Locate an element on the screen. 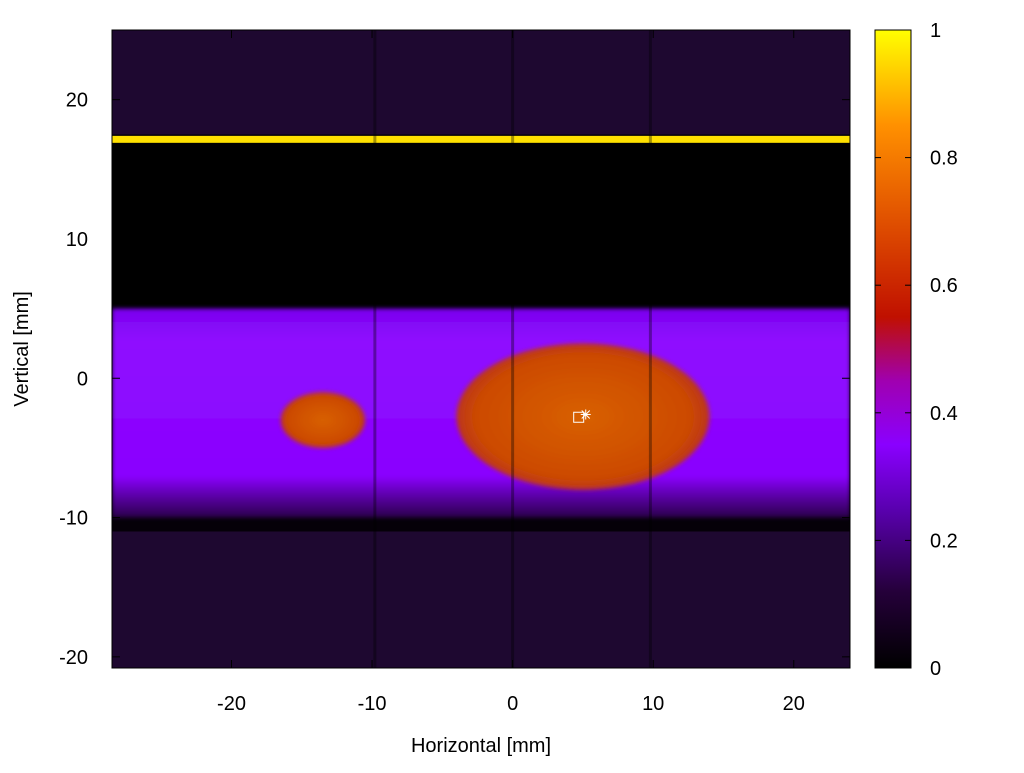 The width and height of the screenshot is (1024, 773). x-tick-label: -10 is located at coordinates (372, 704).